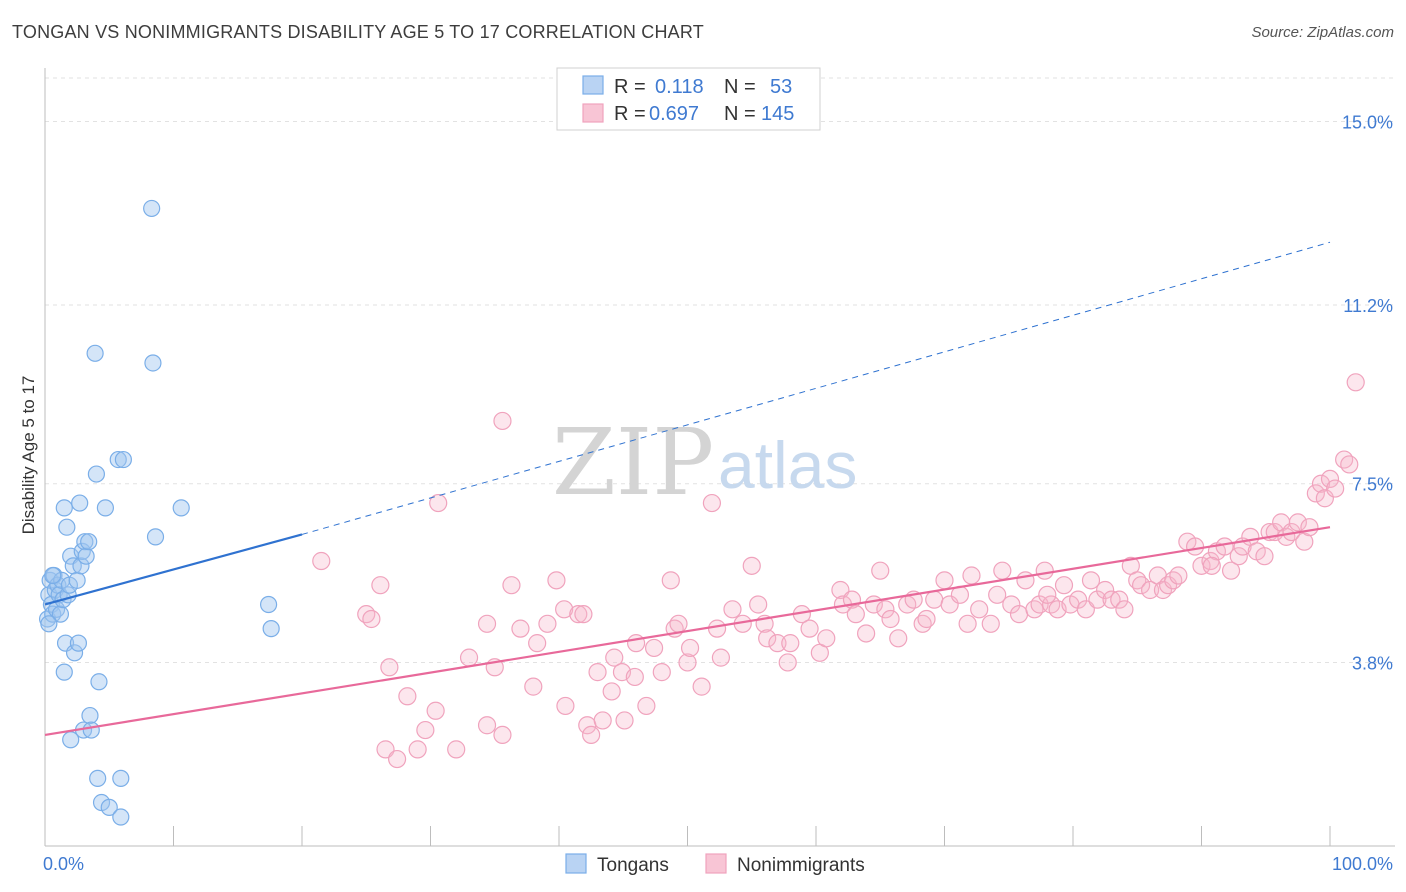  I want to click on watermark-atlas: atlas, so click(787, 465).